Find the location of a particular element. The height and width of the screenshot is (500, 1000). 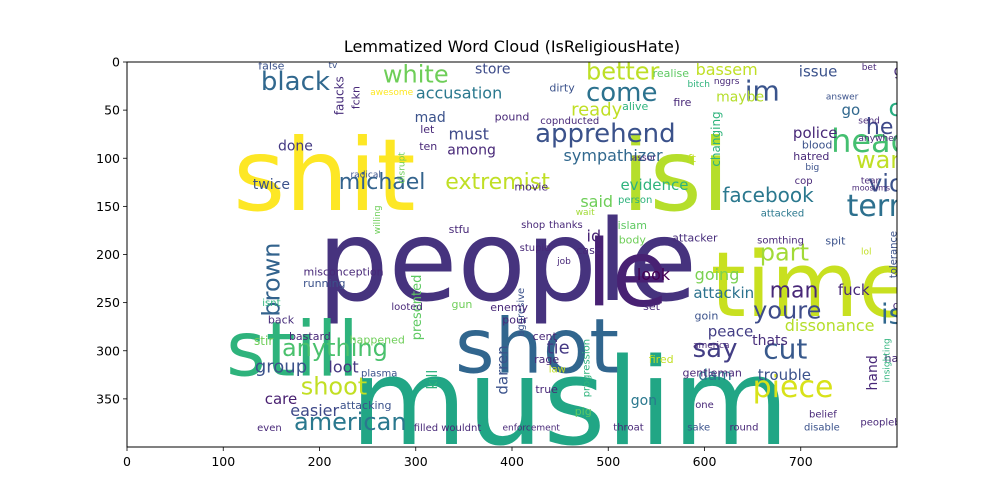

word-61: fuck is located at coordinates (854, 290).